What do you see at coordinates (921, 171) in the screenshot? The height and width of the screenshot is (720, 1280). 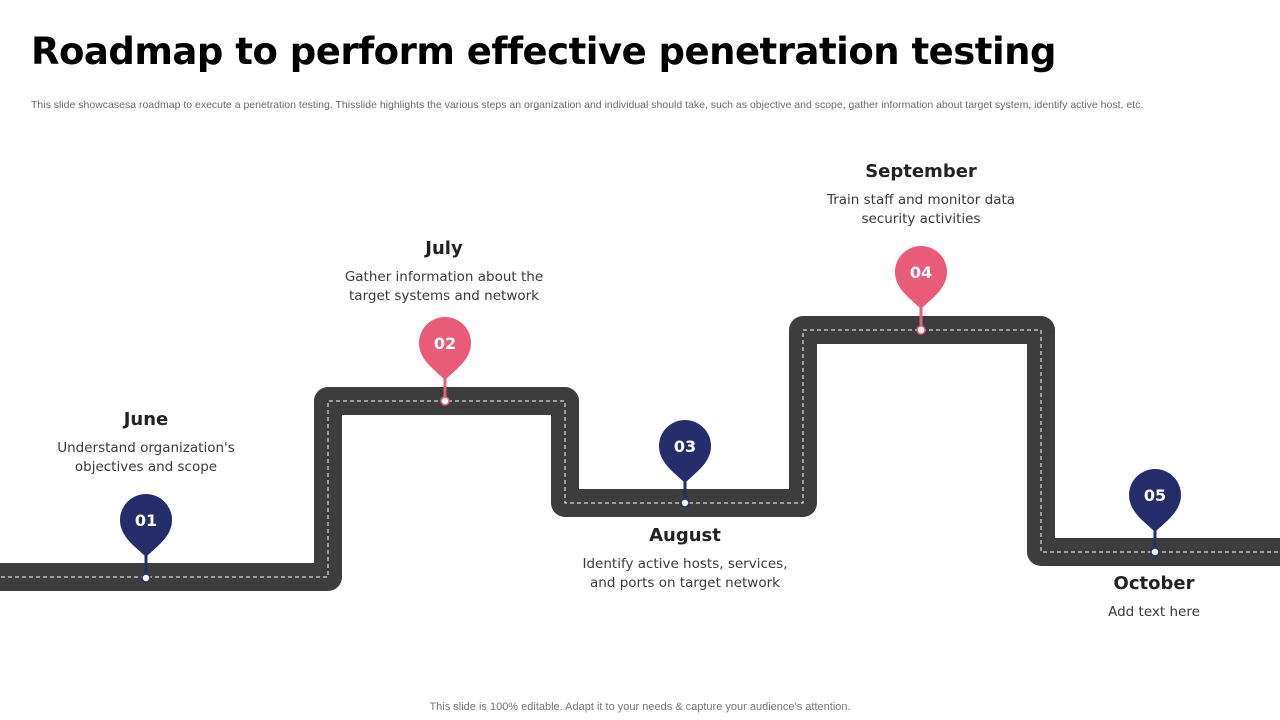 I see `milestone-month: September` at bounding box center [921, 171].